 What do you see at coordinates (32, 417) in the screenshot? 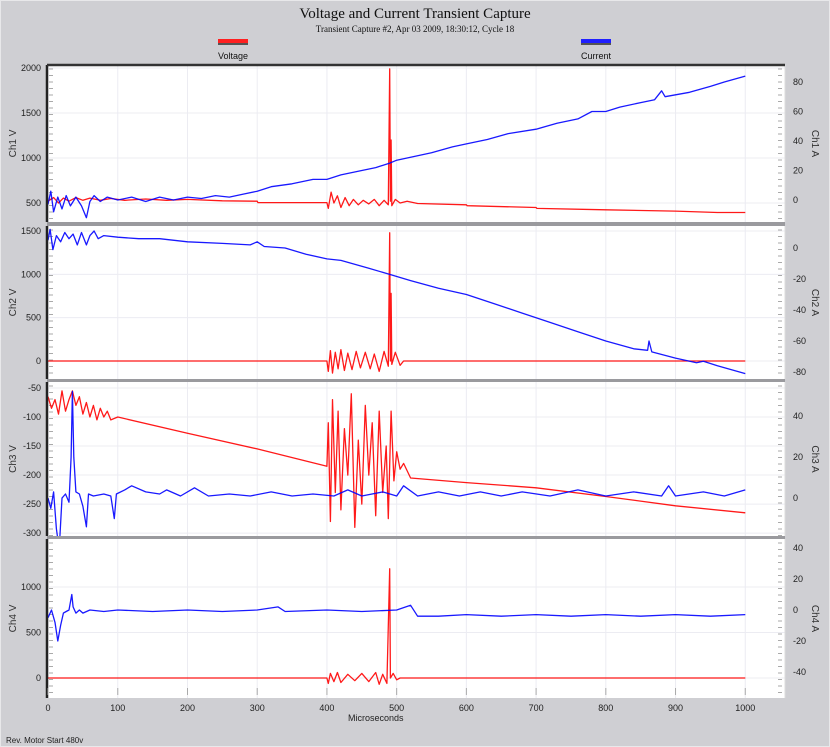
I see `left-tick-label: -100` at bounding box center [32, 417].